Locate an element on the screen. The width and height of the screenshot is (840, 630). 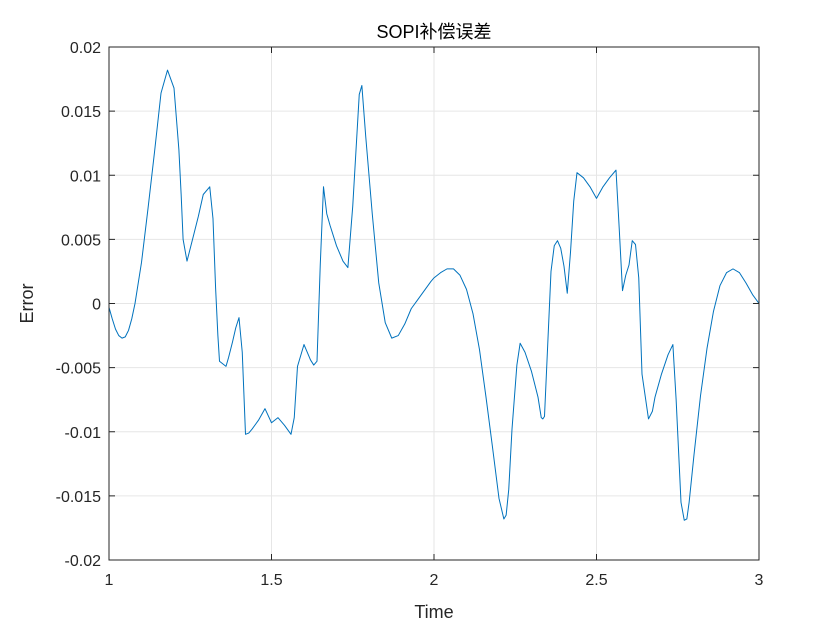
x-tick-label: 1.5 is located at coordinates (271, 580).